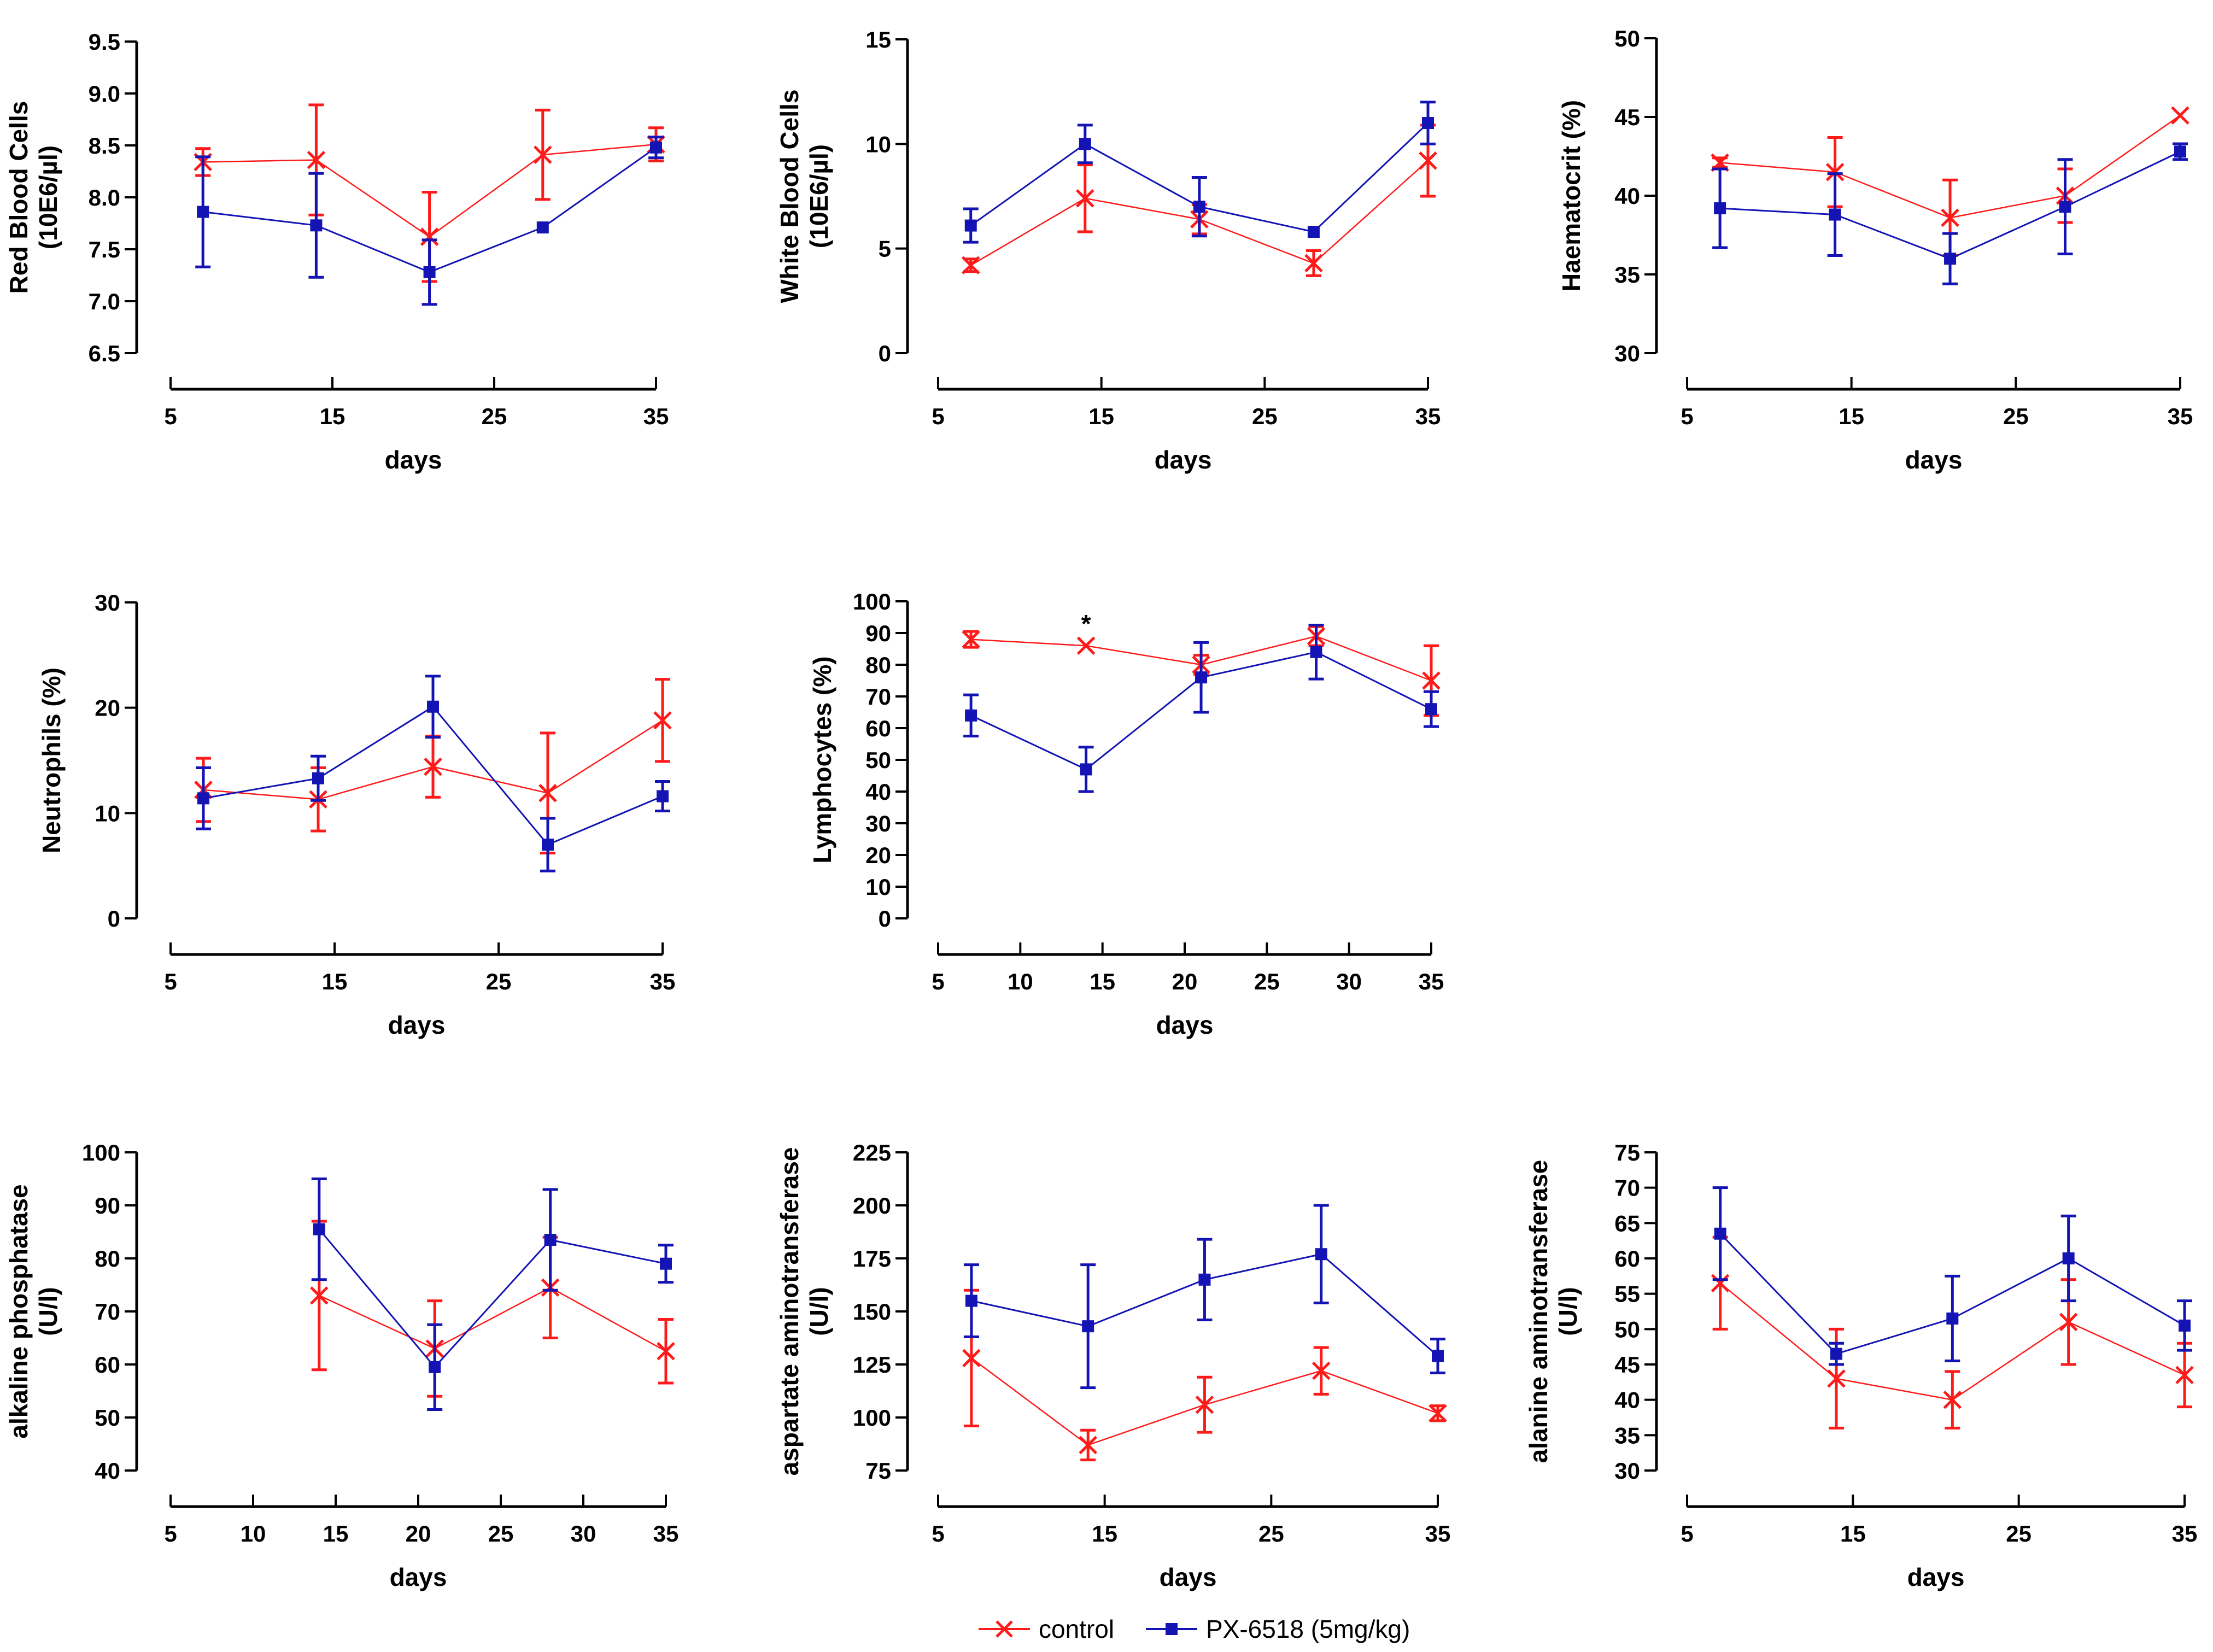  Describe the element at coordinates (872, 1312) in the screenshot. I see `y-tick-label: 150` at that location.